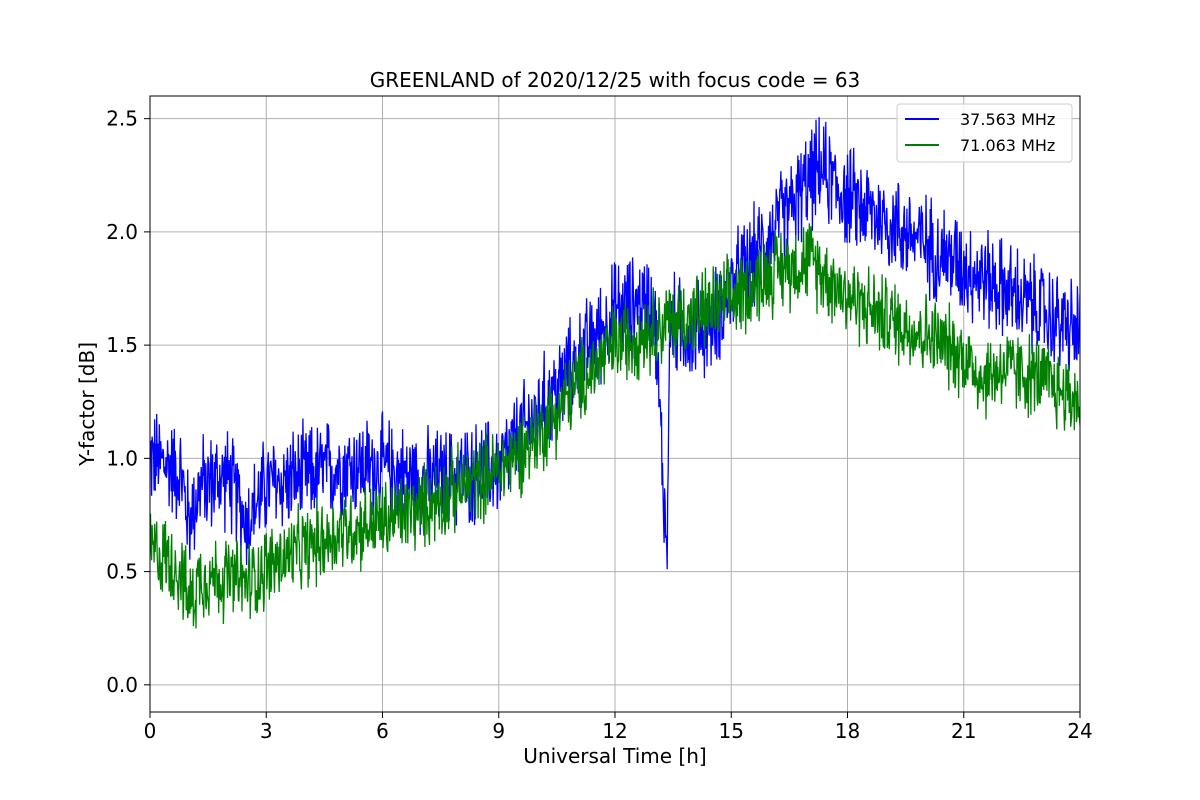 This screenshot has width=1200, height=800. I want to click on y-axis-label: Y-factor [dB], so click(87, 404).